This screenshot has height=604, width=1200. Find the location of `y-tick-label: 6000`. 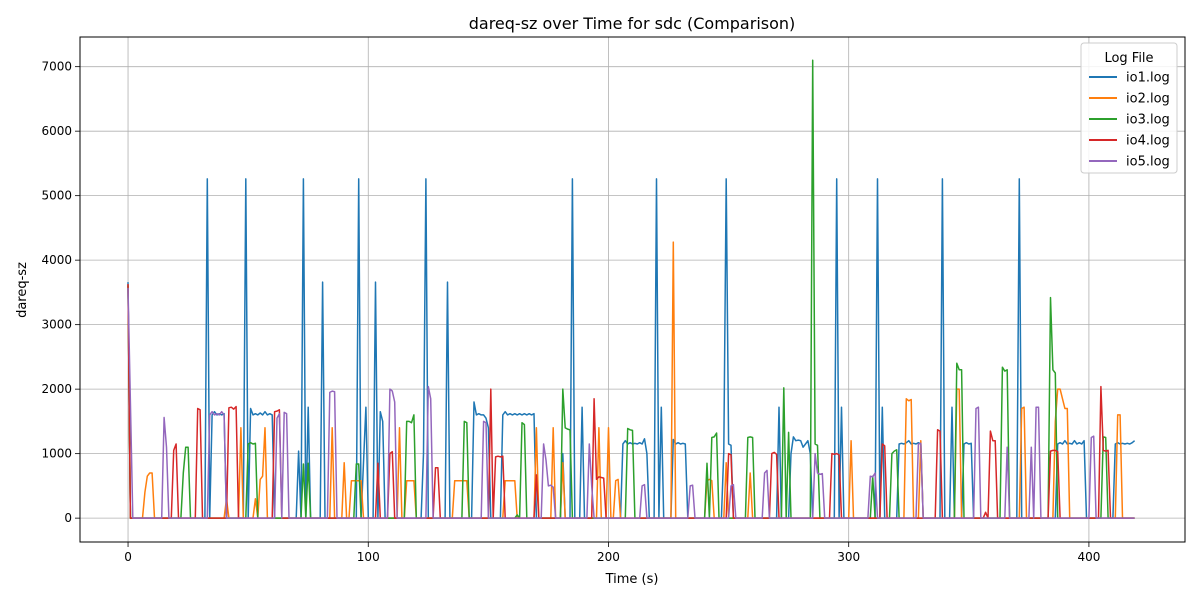

y-tick-label: 6000 is located at coordinates (56, 131).